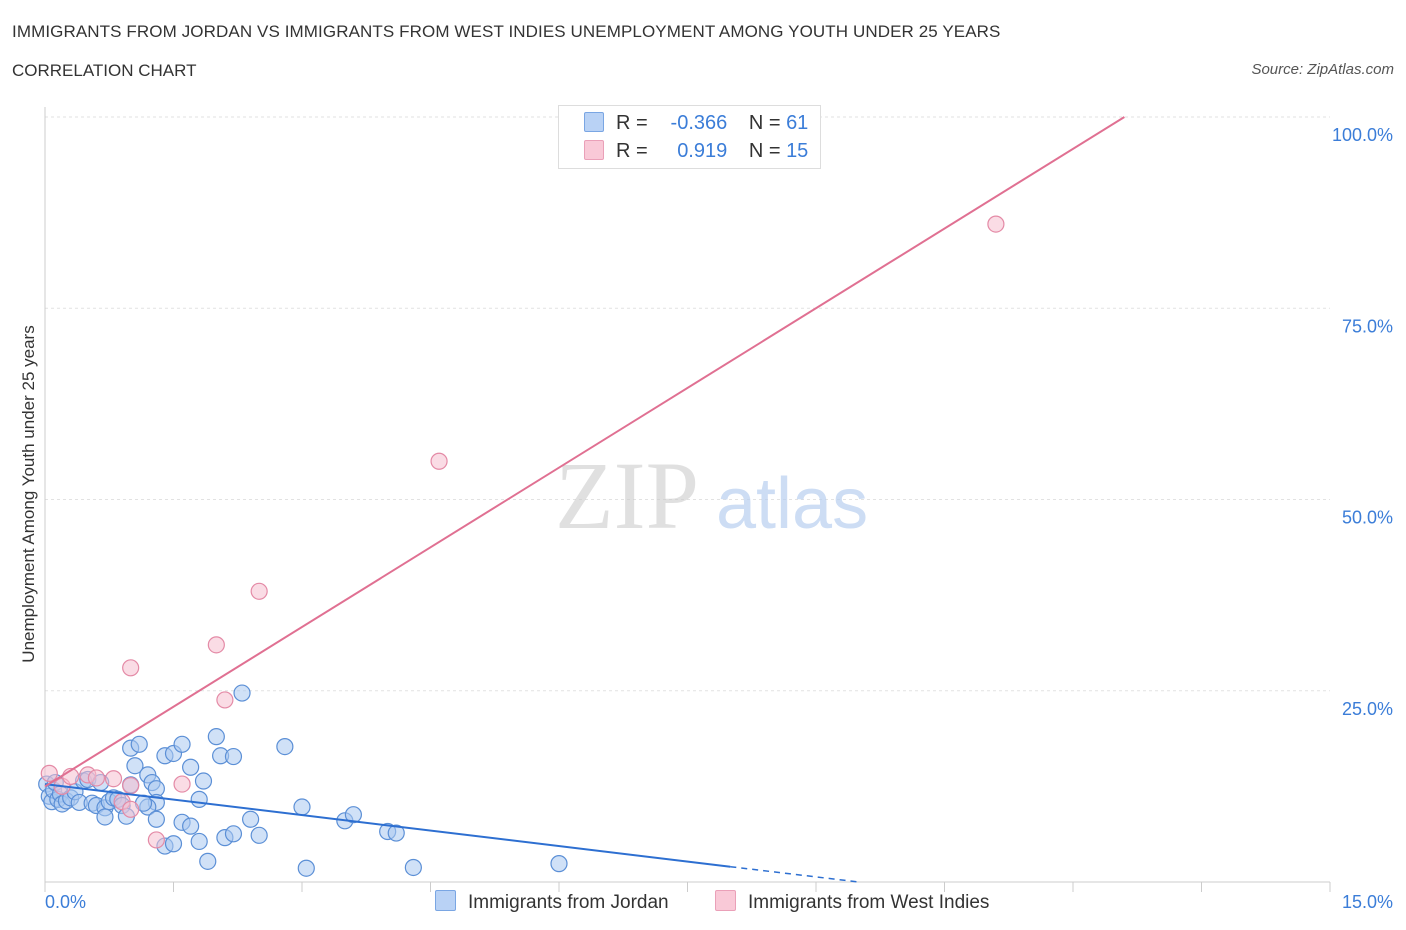 This screenshot has width=1406, height=930. Describe the element at coordinates (445, 900) in the screenshot. I see `bottom-legend-swatch-jordan` at that location.